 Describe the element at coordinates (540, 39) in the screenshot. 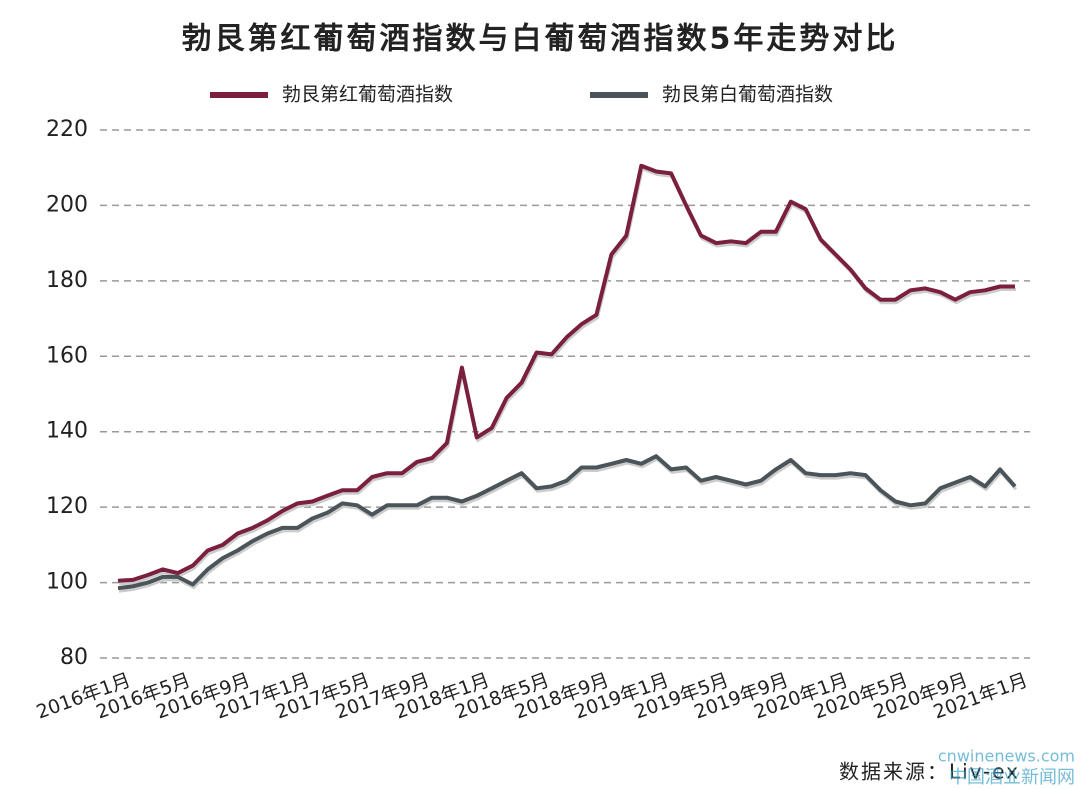

I see `chart-title: 勃艮第红葡萄酒指数与白葡萄酒指数5年走势对比` at that location.